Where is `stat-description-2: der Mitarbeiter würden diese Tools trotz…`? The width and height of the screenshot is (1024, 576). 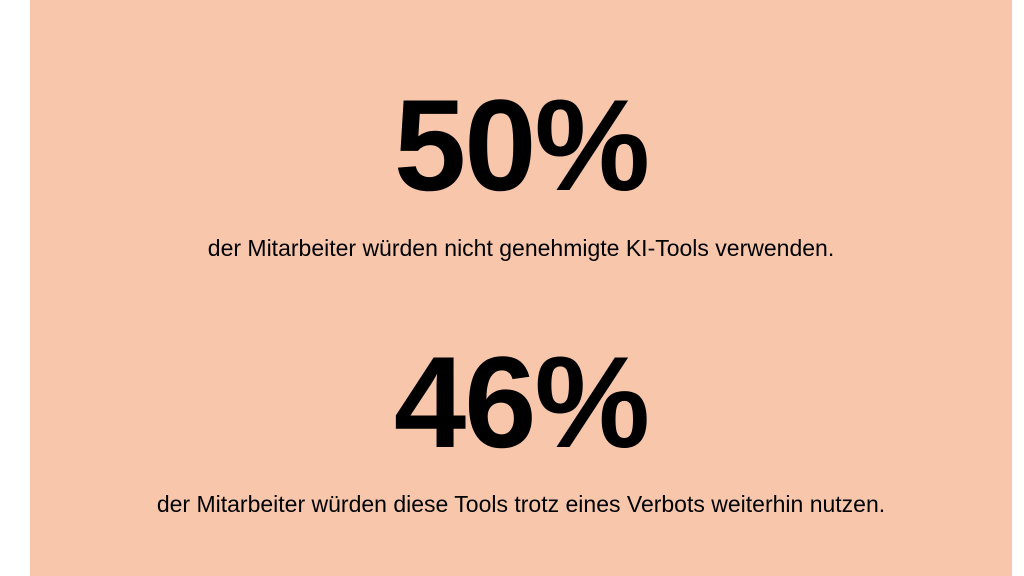 stat-description-2: der Mitarbeiter würden diese Tools trotz… is located at coordinates (521, 504).